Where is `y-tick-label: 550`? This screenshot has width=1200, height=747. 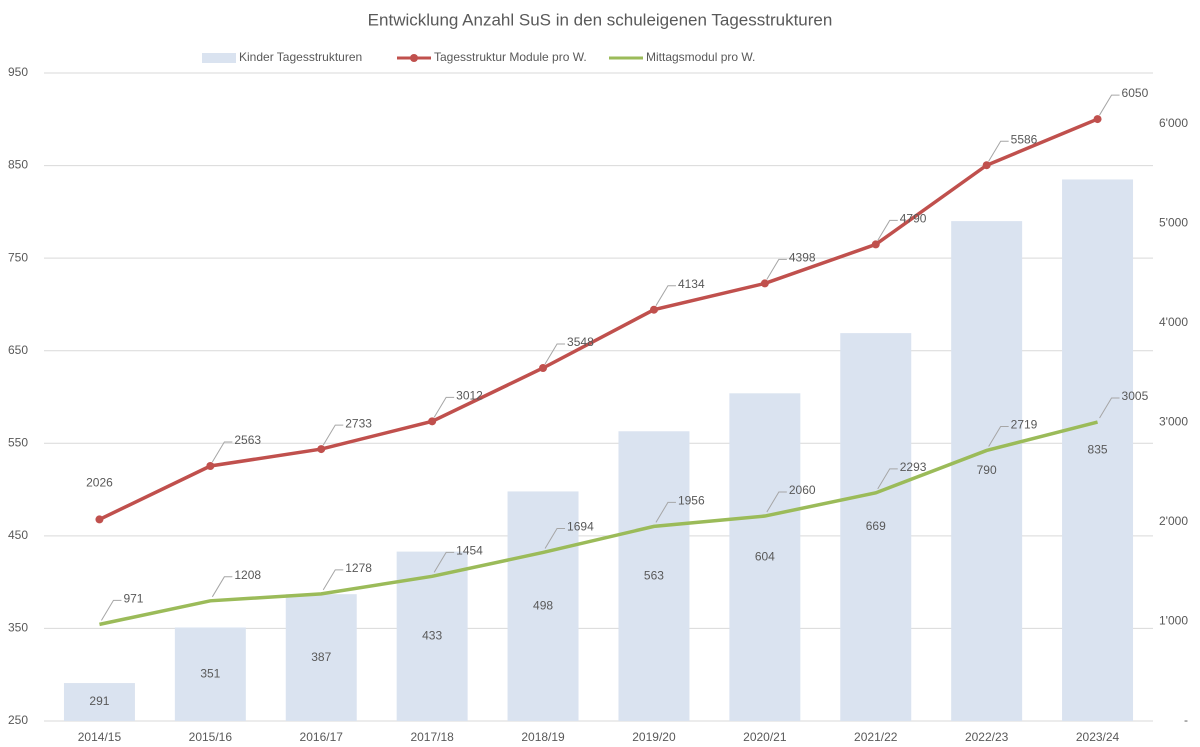 y-tick-label: 550 is located at coordinates (18, 442).